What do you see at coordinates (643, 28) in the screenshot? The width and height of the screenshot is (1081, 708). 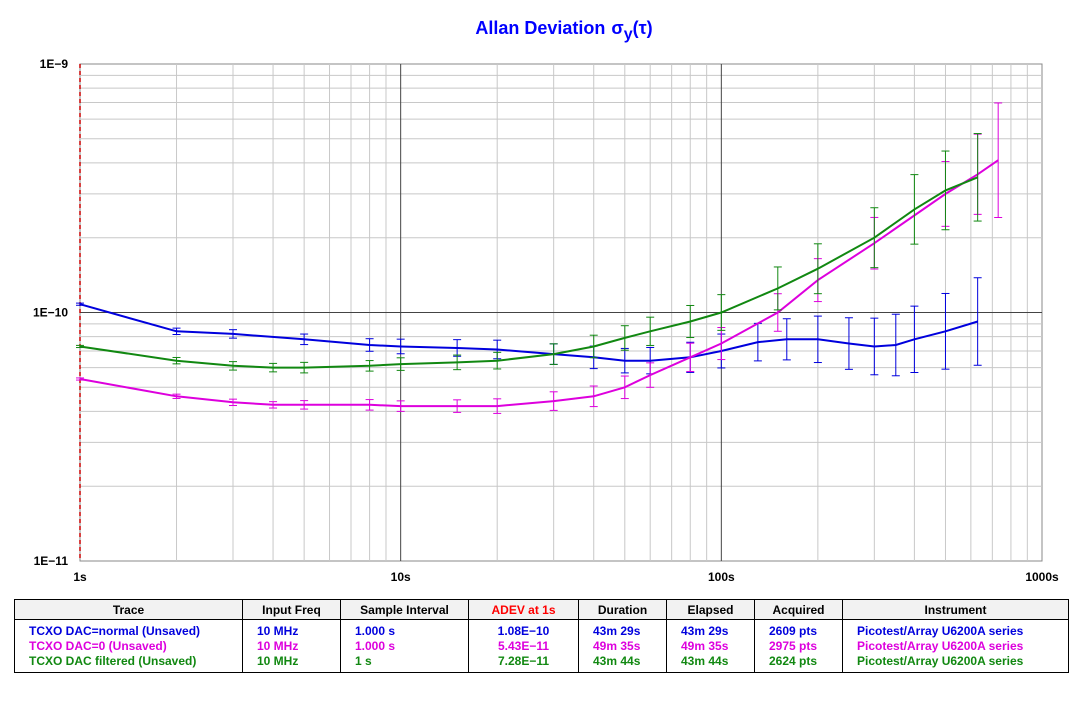 I see `chart-title-arg: (τ)` at bounding box center [643, 28].